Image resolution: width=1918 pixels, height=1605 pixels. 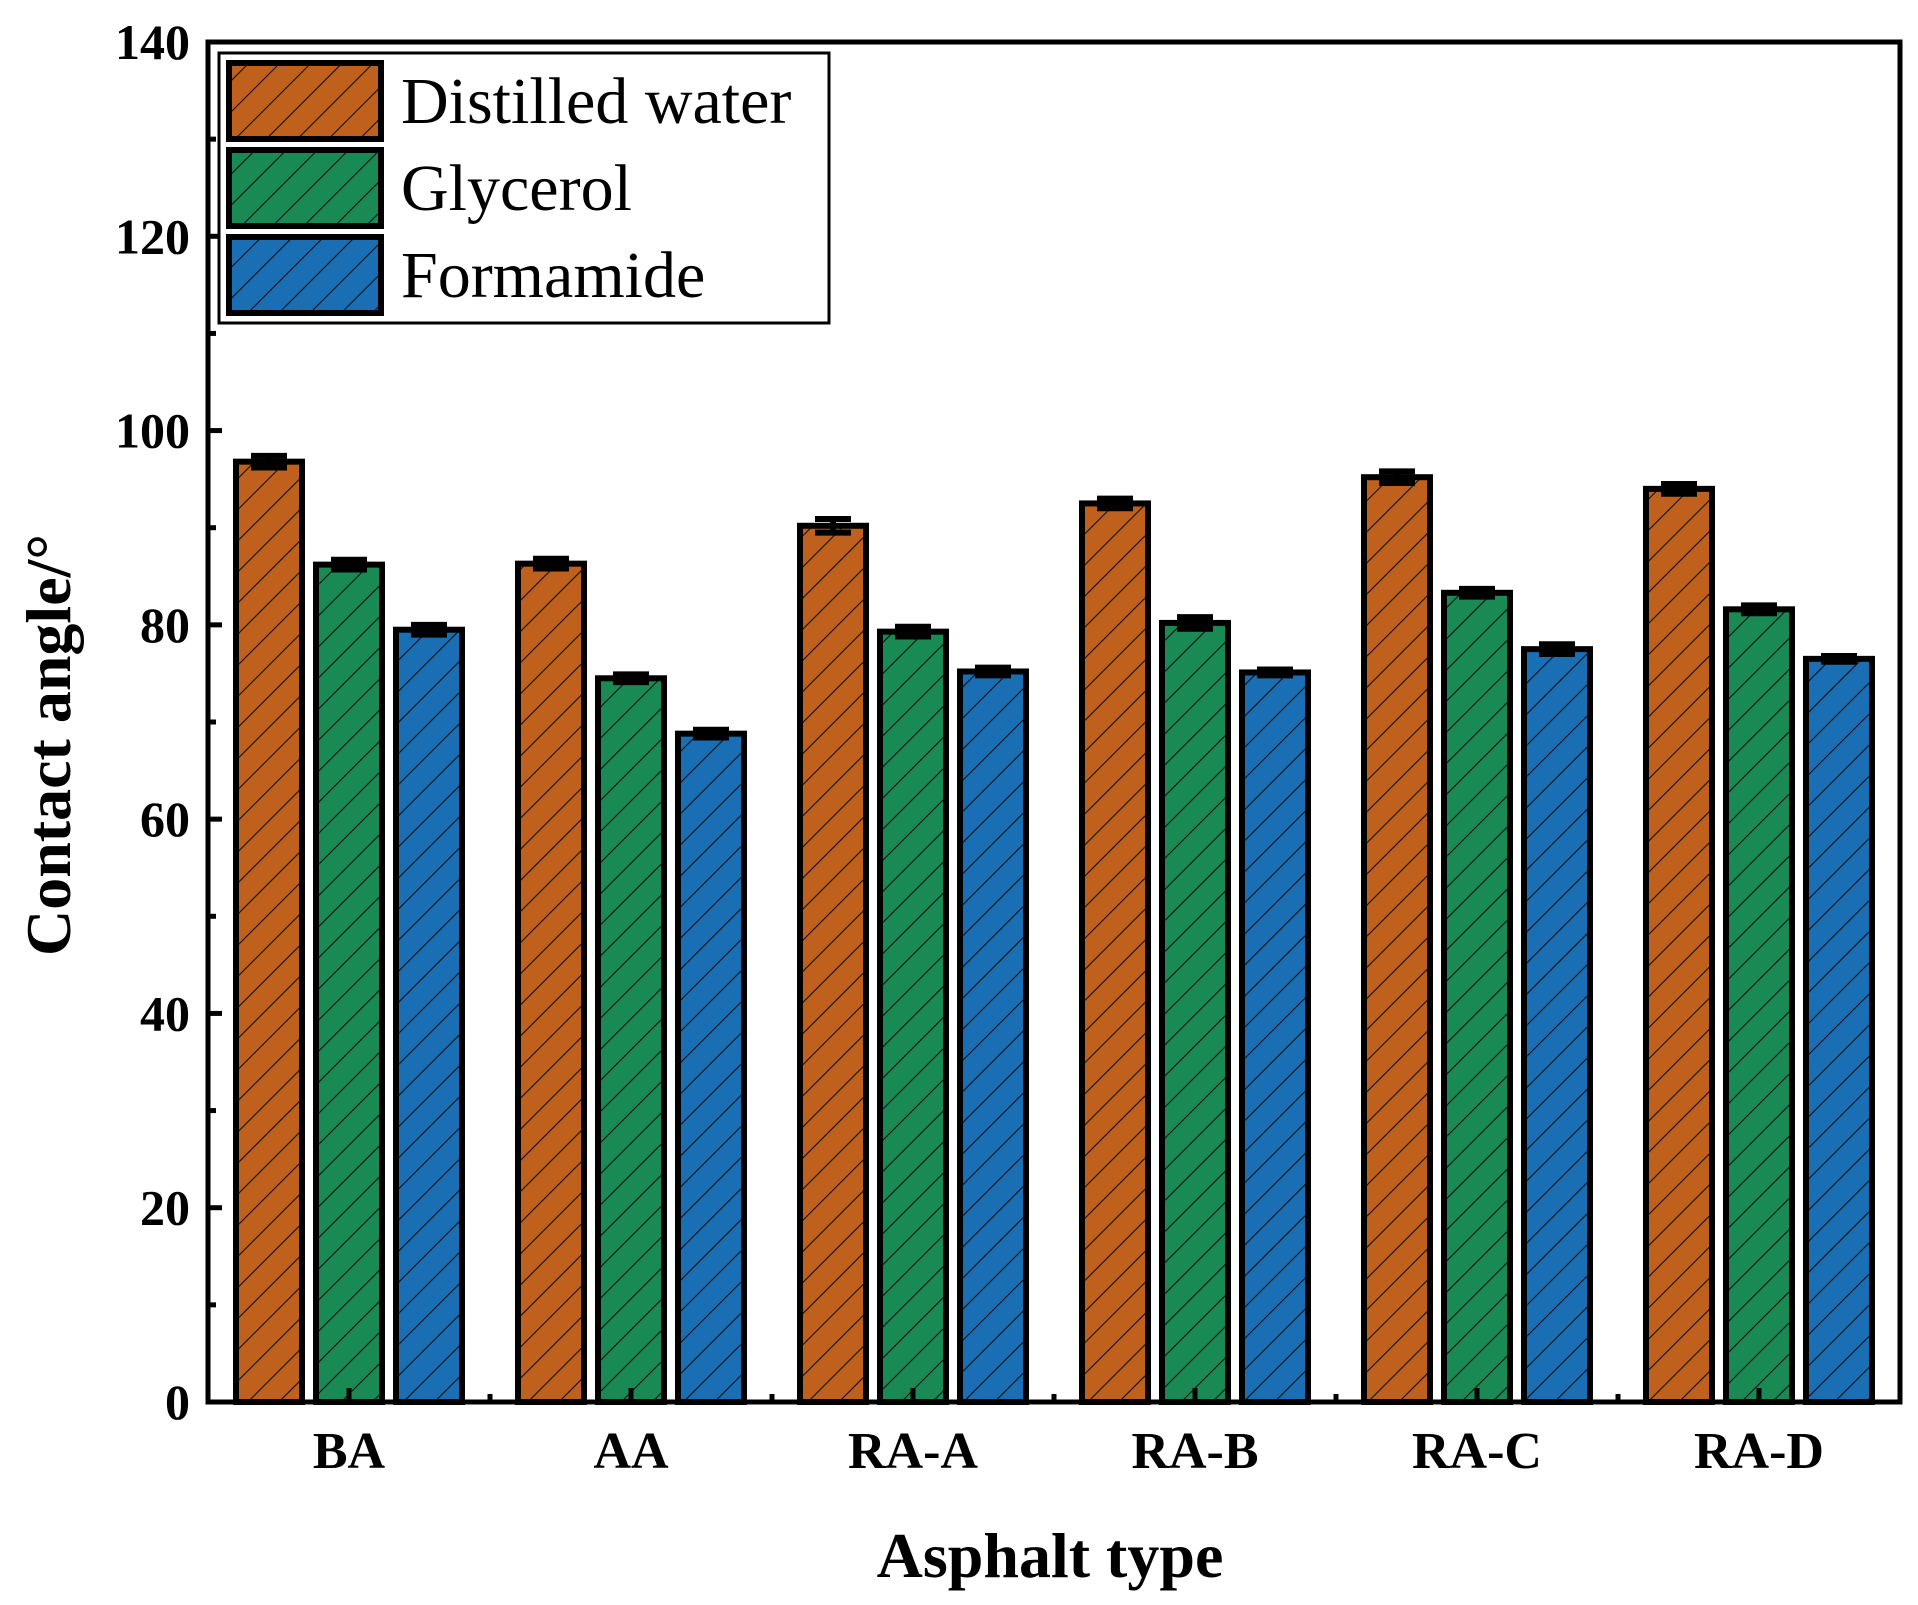 What do you see at coordinates (1477, 997) in the screenshot?
I see `bar-RA-C-glycerol` at bounding box center [1477, 997].